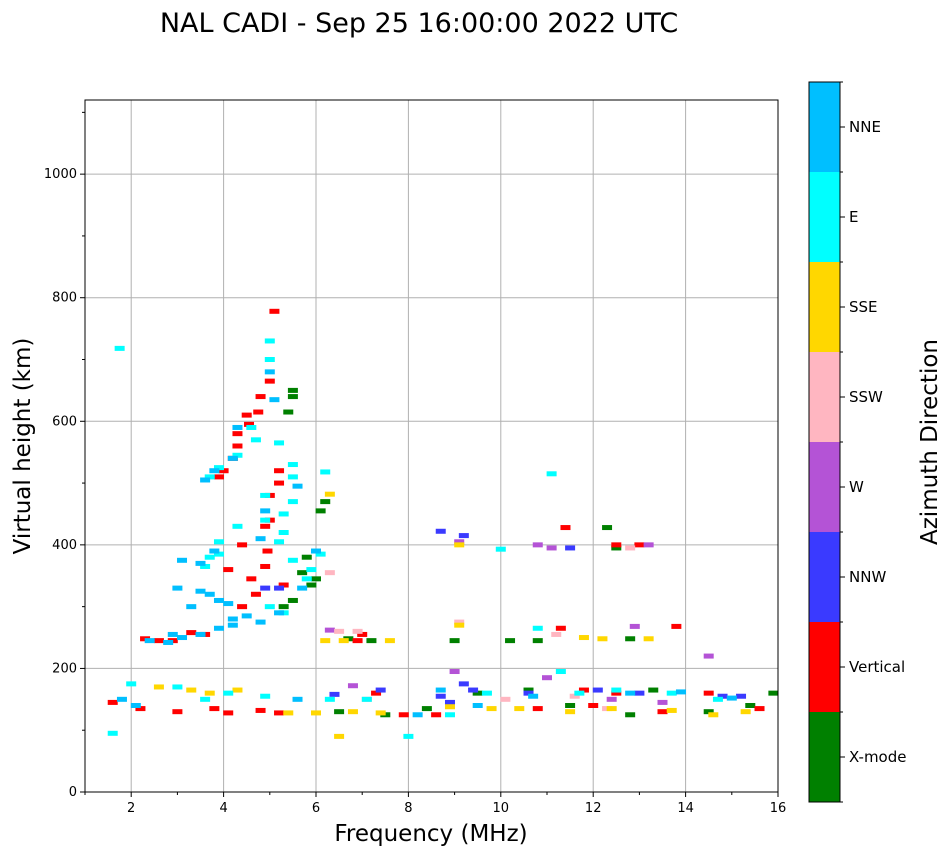 The width and height of the screenshot is (951, 856). Describe the element at coordinates (23, 446) in the screenshot. I see `y-axis-label: Virtual height (km)` at that location.